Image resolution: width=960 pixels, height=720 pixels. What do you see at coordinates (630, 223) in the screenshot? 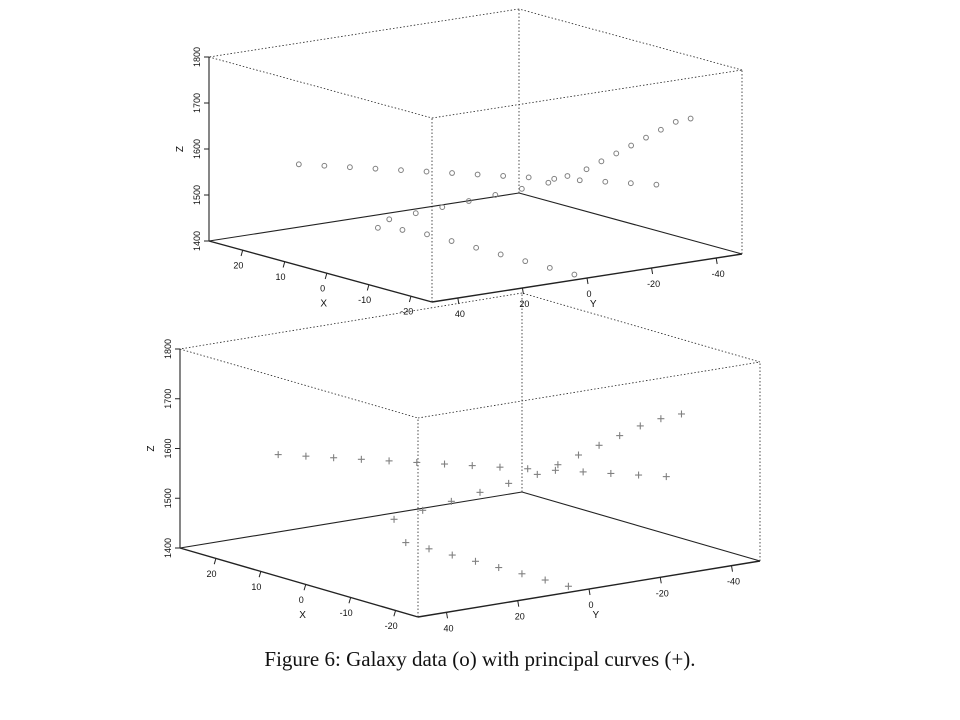
I see `box-edge-bottom-right` at bounding box center [630, 223].